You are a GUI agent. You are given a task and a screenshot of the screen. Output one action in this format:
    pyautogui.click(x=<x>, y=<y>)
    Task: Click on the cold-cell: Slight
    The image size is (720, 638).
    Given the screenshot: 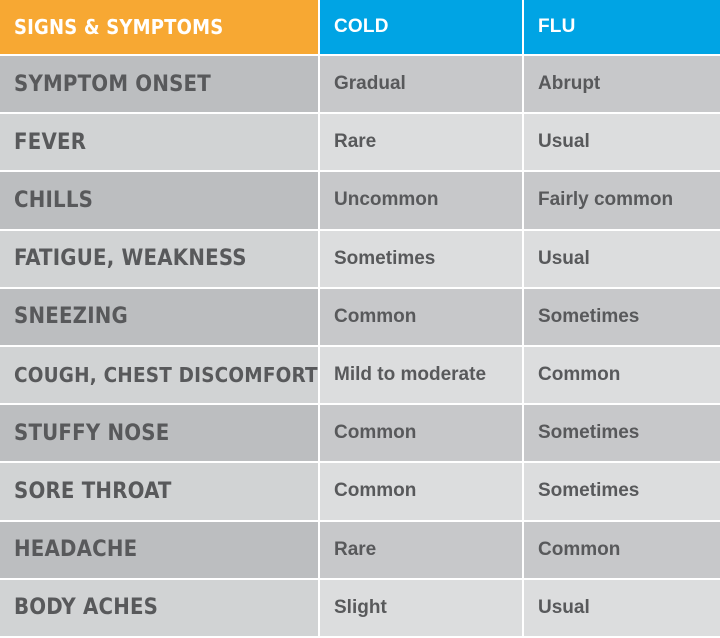 What is the action you would take?
    pyautogui.click(x=421, y=608)
    